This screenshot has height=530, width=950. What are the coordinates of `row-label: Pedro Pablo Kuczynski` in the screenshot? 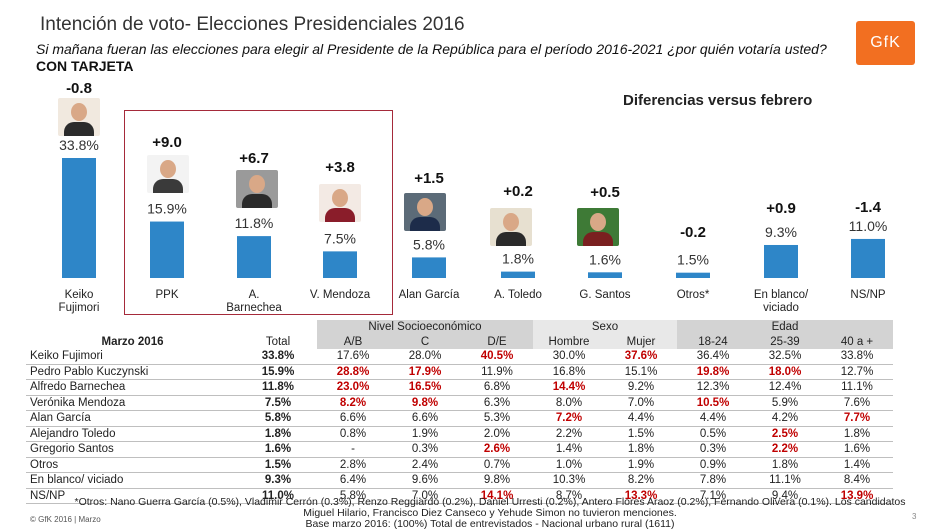 It's located at (132, 372).